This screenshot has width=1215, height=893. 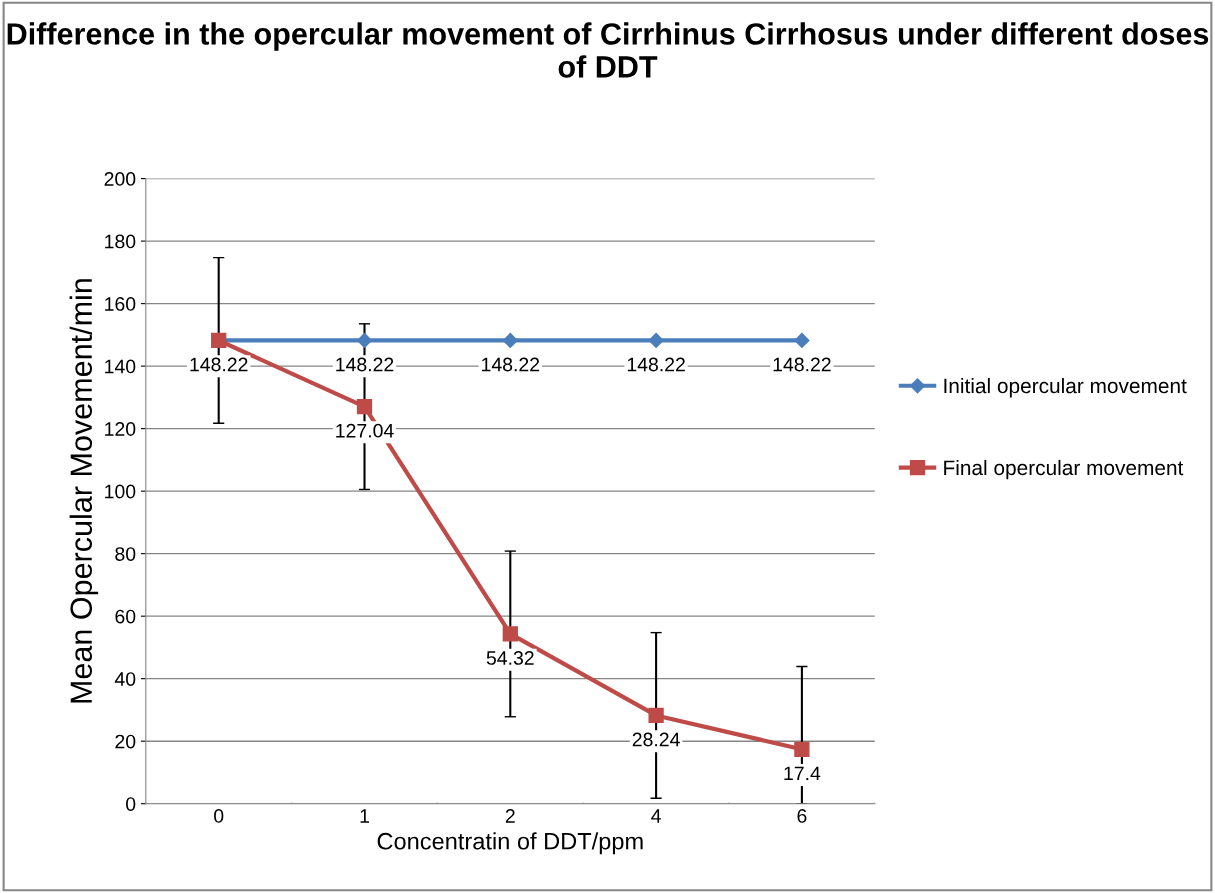 What do you see at coordinates (120, 429) in the screenshot?
I see `y-tick-label: 120` at bounding box center [120, 429].